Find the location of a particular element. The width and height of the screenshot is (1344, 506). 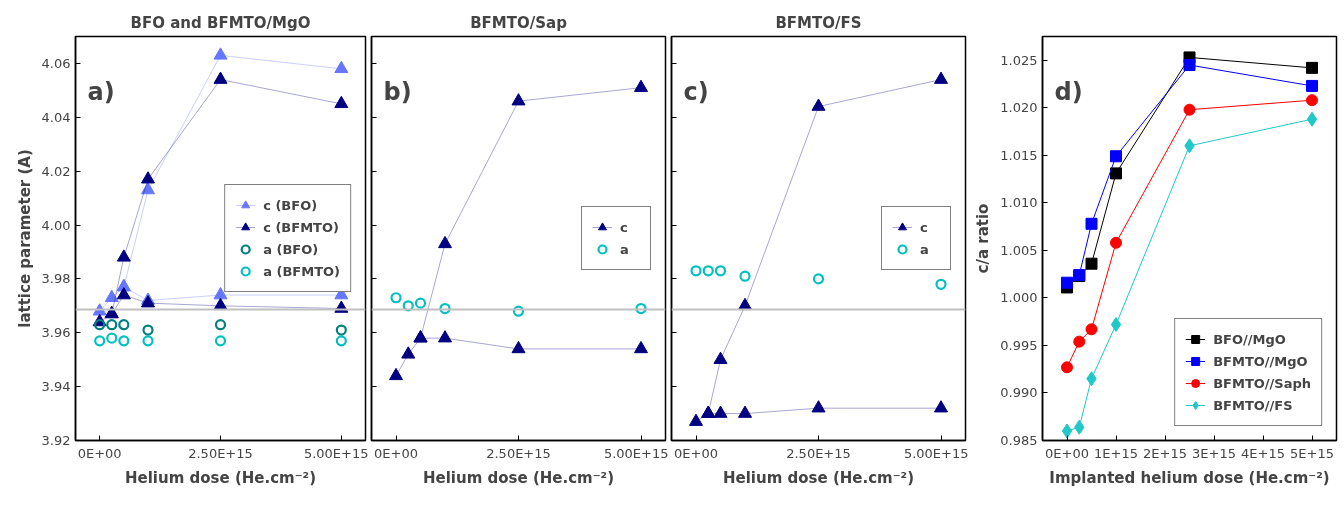

y-tick-label: 1.000 is located at coordinates (1019, 298).